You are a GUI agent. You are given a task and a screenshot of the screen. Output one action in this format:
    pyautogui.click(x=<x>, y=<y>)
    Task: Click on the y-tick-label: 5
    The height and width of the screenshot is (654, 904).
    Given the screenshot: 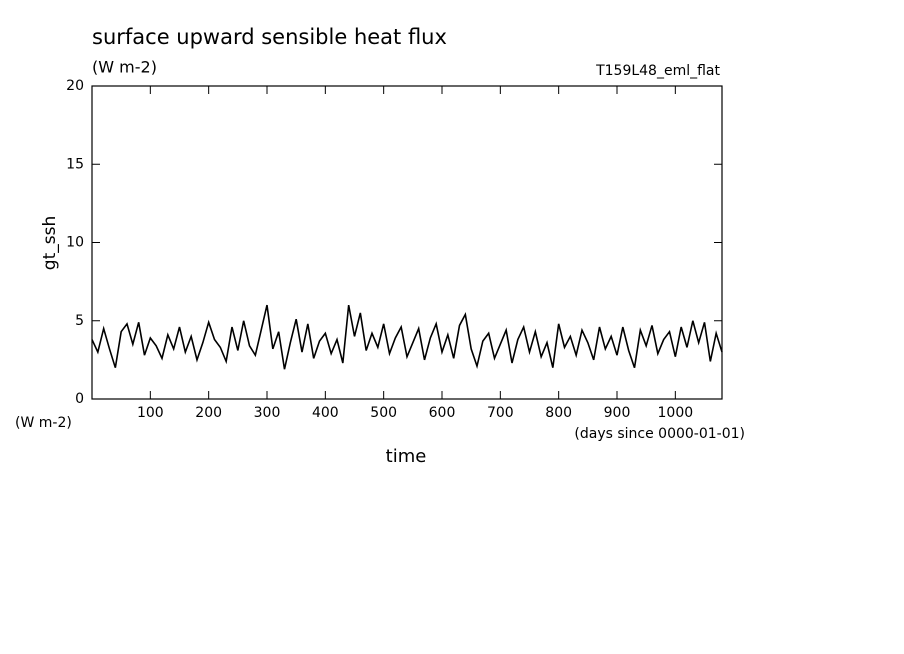 What is the action you would take?
    pyautogui.click(x=79, y=321)
    